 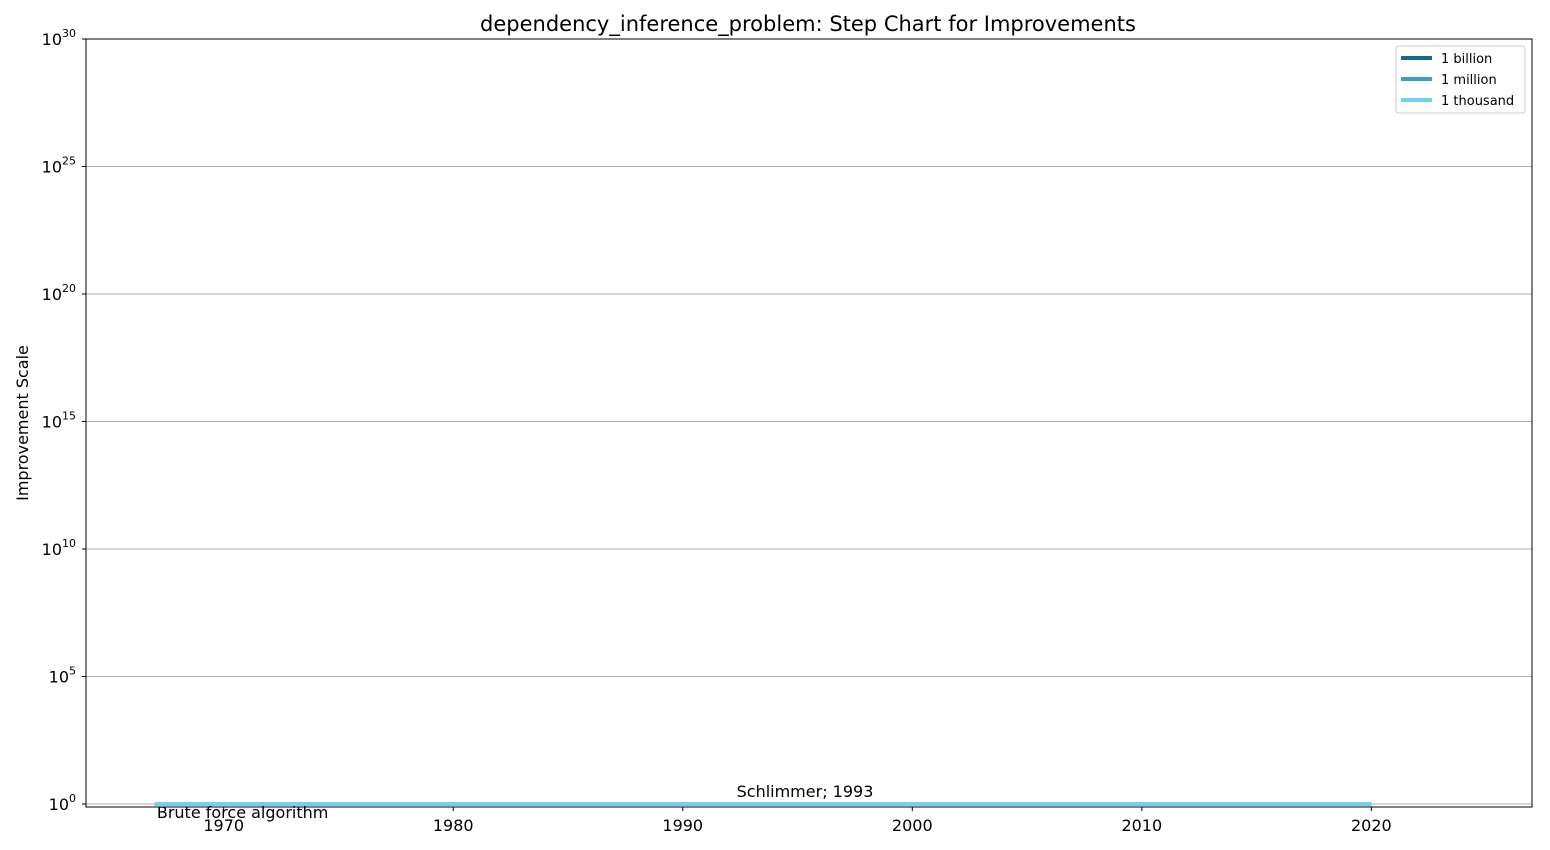 I want to click on y-tick-label: 10¹⁵, so click(x=59, y=421).